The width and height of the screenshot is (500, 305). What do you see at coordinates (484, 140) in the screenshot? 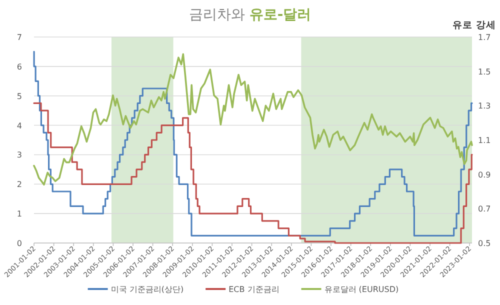
I see `y2-tick-label: 1.1` at bounding box center [484, 140].